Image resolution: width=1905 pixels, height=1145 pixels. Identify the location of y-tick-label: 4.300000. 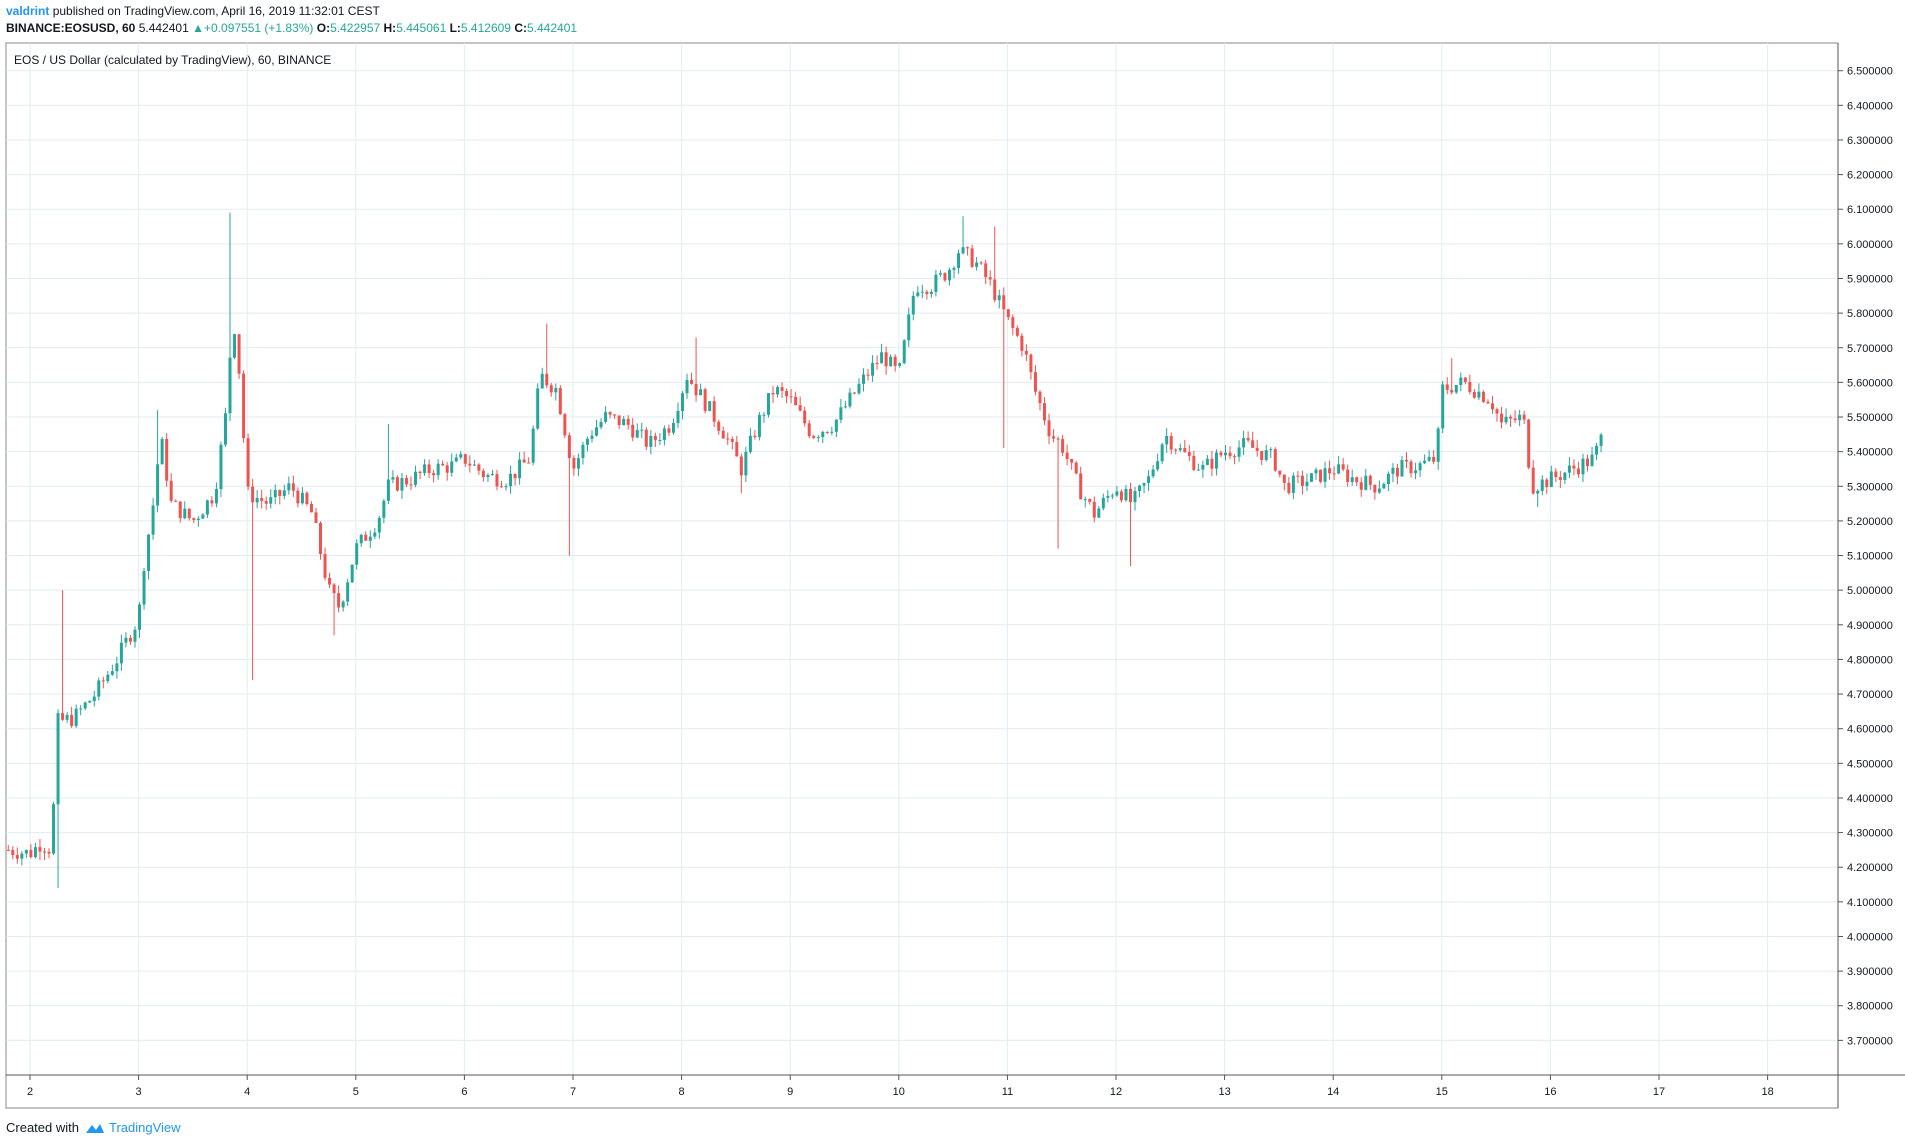
(1870, 834).